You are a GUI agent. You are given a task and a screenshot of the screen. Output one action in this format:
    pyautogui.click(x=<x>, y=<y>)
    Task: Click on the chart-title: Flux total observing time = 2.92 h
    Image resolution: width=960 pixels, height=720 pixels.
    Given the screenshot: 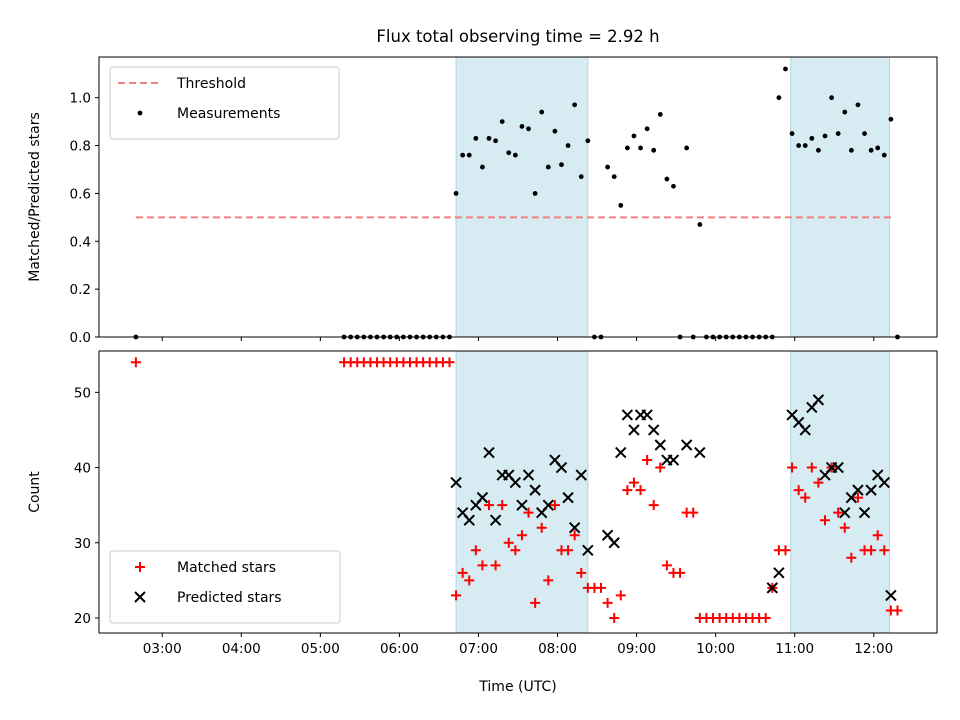 What is the action you would take?
    pyautogui.click(x=517, y=36)
    